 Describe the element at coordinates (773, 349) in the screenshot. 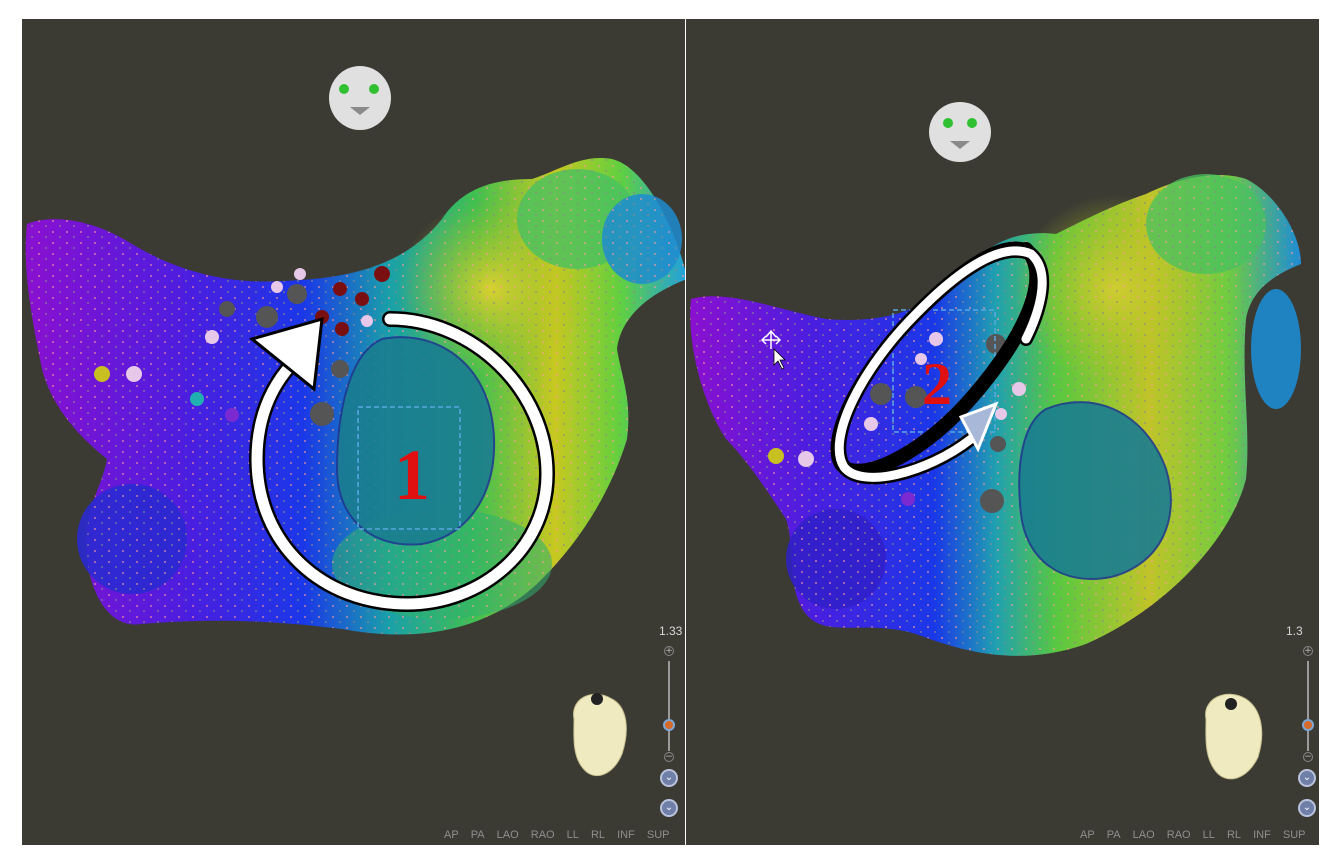

I see `move-cursor-icon` at that location.